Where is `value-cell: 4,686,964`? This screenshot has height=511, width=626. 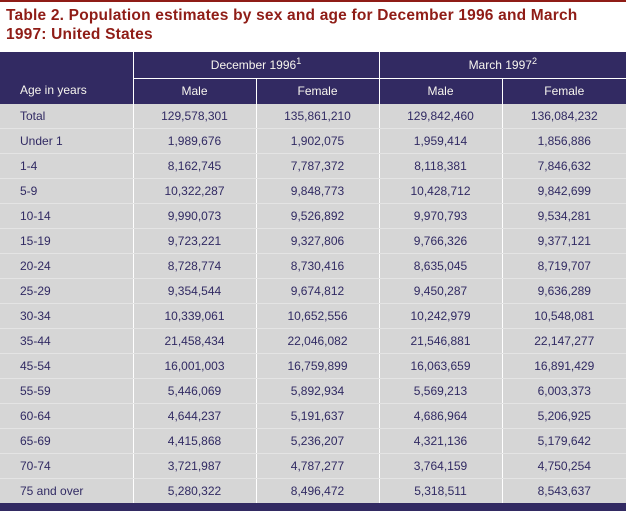
value-cell: 4,686,964 is located at coordinates (441, 416).